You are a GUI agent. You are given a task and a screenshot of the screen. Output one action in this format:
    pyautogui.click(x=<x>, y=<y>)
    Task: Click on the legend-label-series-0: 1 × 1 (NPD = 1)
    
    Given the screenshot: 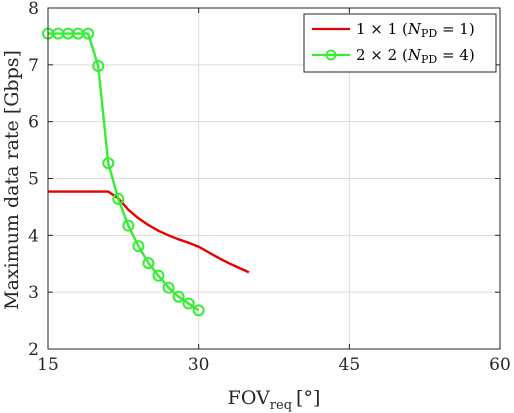 What is the action you would take?
    pyautogui.click(x=415, y=30)
    